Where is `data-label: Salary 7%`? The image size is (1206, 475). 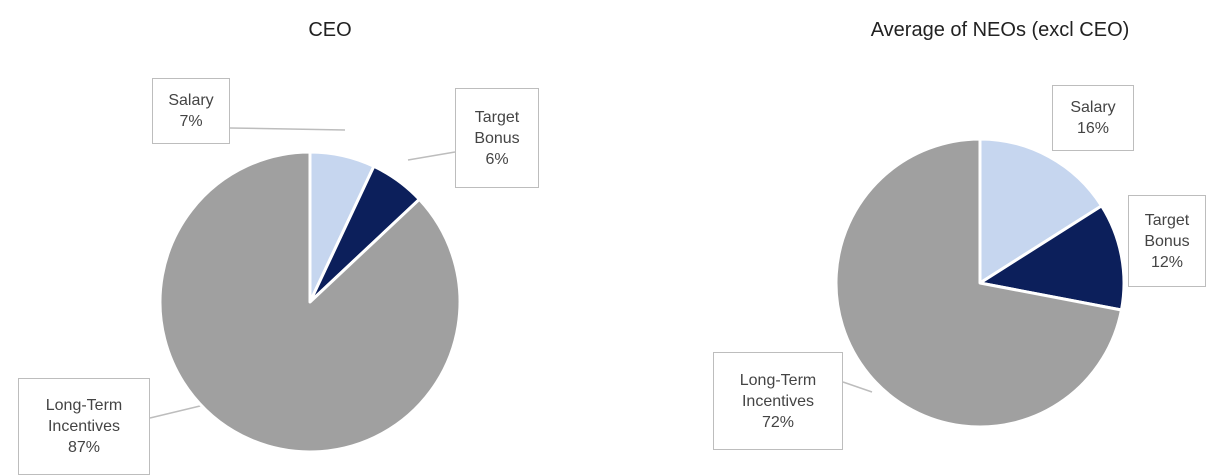
data-label: Salary 7% is located at coordinates (191, 111).